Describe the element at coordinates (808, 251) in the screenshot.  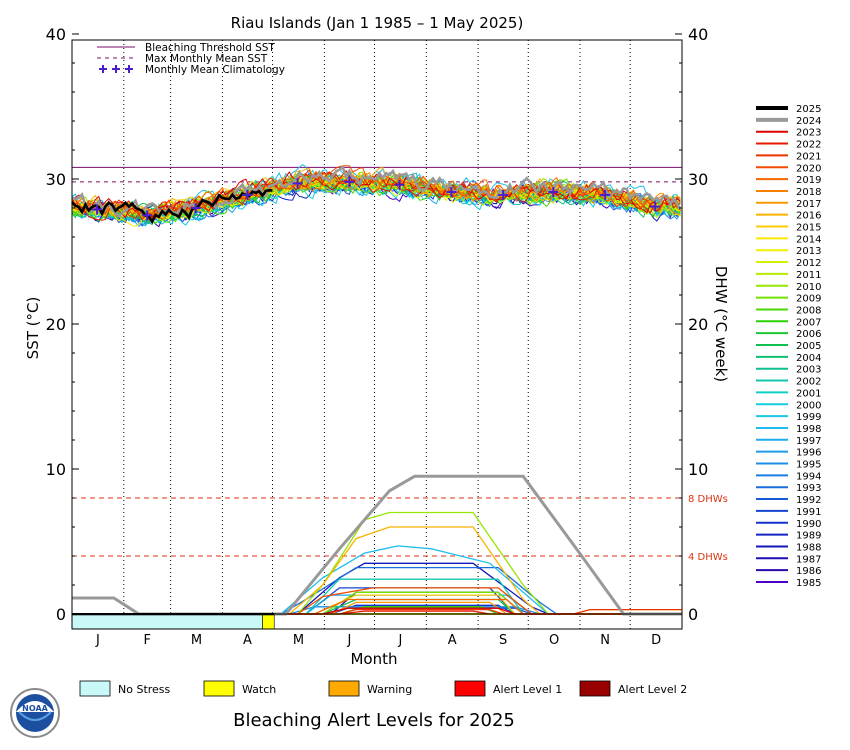
I see `year-legend-label: 2013` at that location.